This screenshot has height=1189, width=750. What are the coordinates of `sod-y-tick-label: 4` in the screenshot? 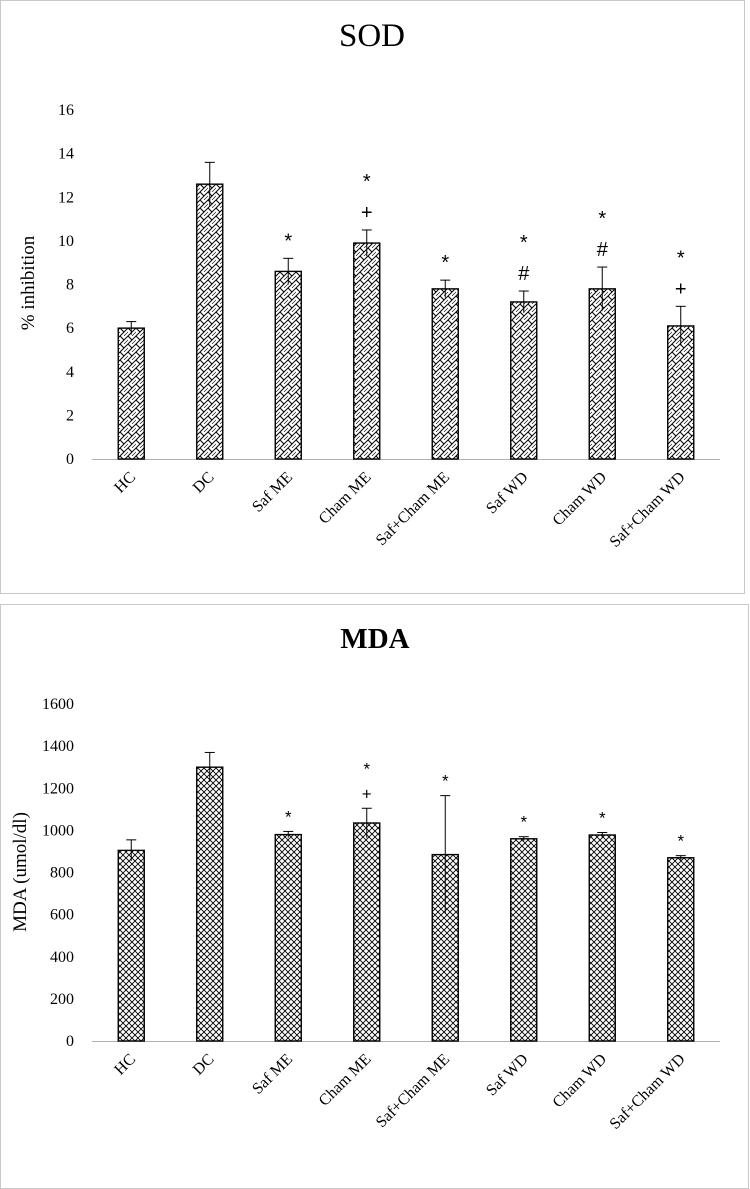 It's located at (70, 372).